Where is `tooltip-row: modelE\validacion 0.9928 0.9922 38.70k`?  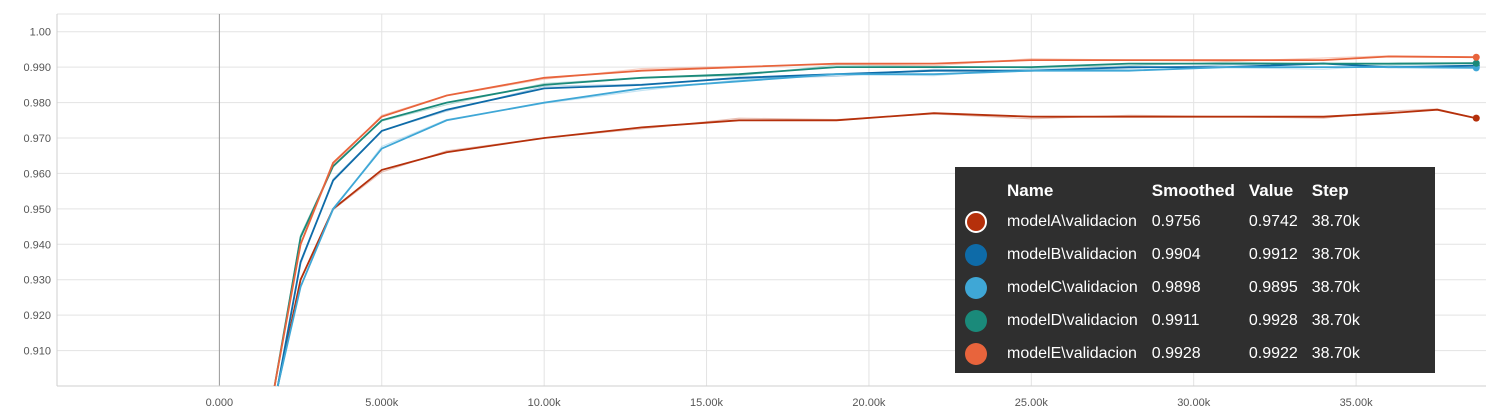
tooltip-row: modelE\validacion 0.9928 0.9922 38.70k is located at coordinates (1169, 353).